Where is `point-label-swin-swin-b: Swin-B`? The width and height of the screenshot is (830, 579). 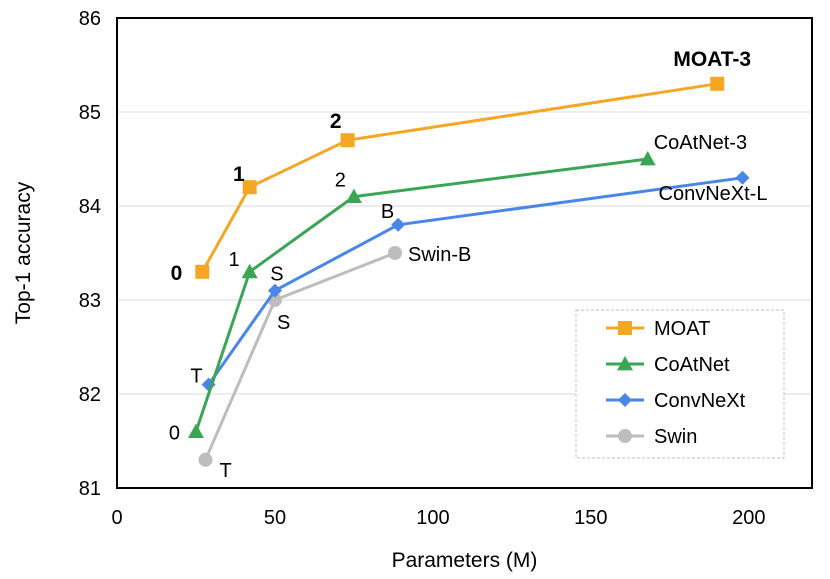 point-label-swin-swin-b: Swin-B is located at coordinates (439, 255).